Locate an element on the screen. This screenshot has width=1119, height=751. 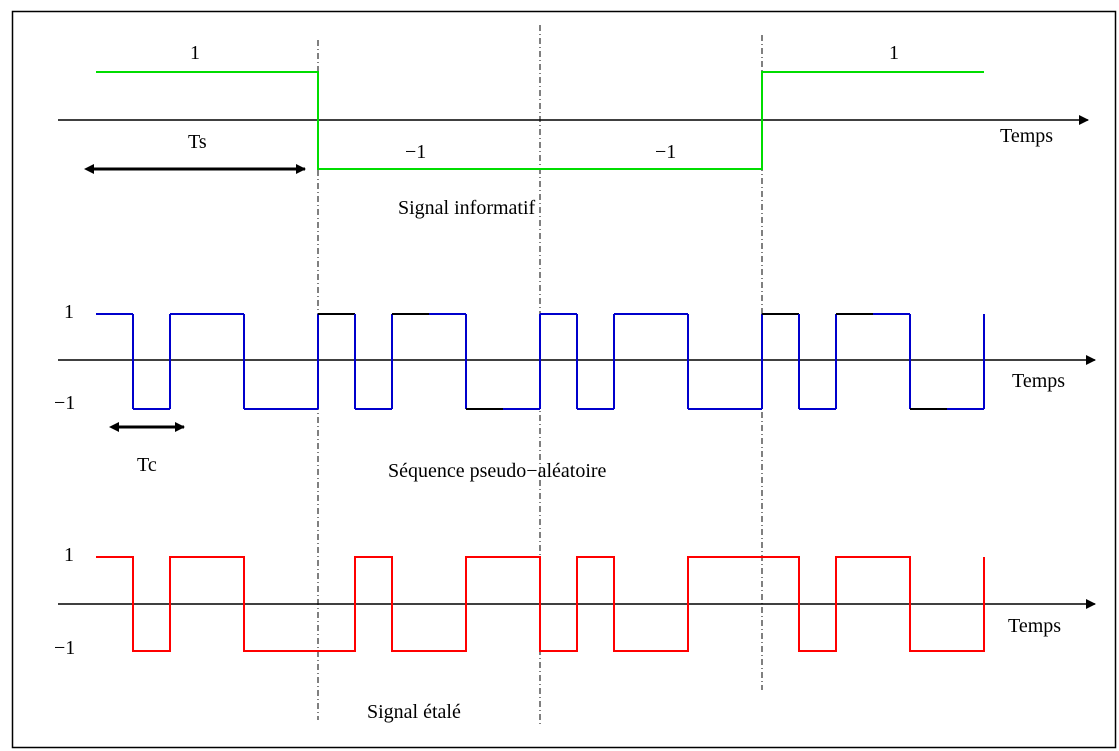
pn-minus-one-label: −1 is located at coordinates (64, 403).